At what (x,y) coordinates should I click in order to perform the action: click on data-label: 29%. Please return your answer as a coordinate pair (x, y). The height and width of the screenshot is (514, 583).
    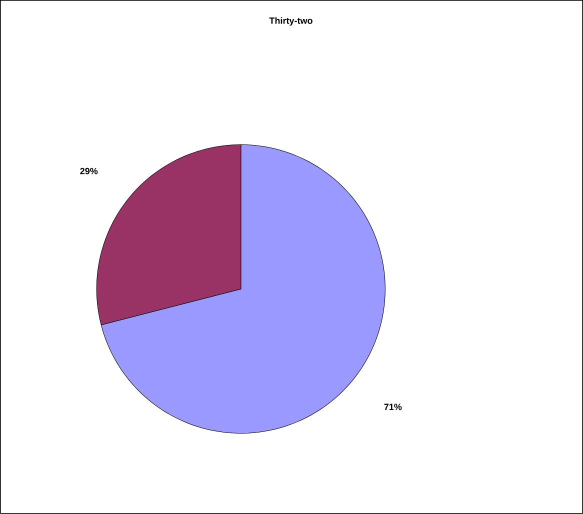
    Looking at the image, I should click on (89, 171).